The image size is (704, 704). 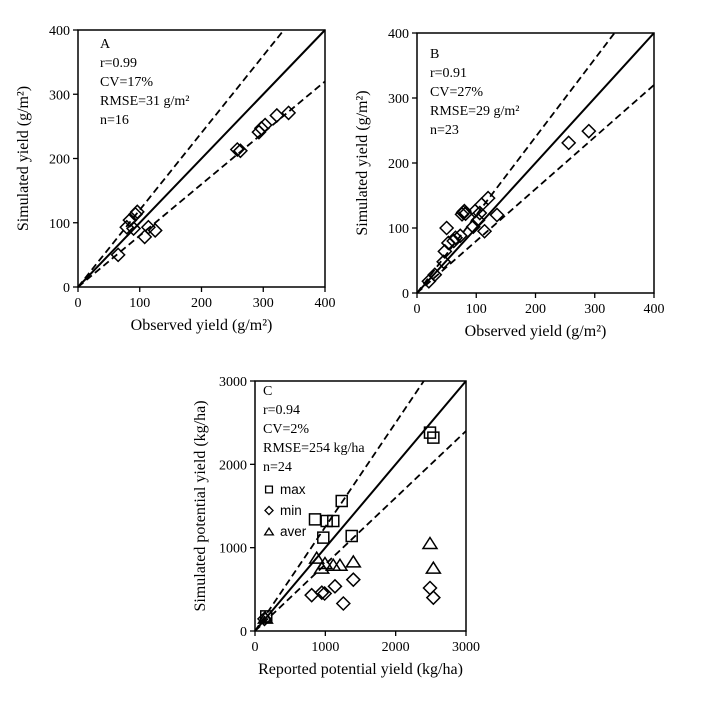 What do you see at coordinates (233, 465) in the screenshot?
I see `y-tick-label: 2000` at bounding box center [233, 465].